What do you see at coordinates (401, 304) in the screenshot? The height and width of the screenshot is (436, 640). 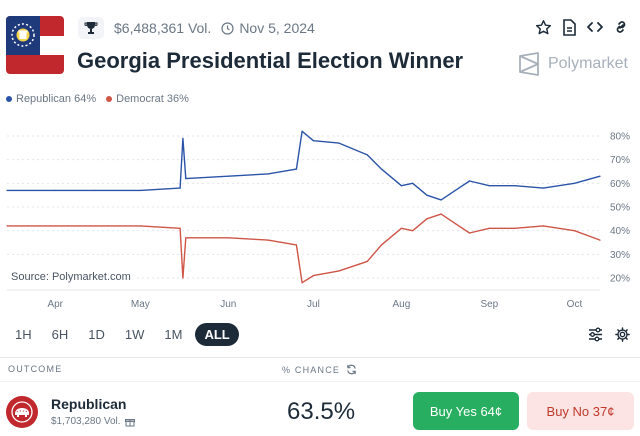 I see `x-tick-label: Aug` at bounding box center [401, 304].